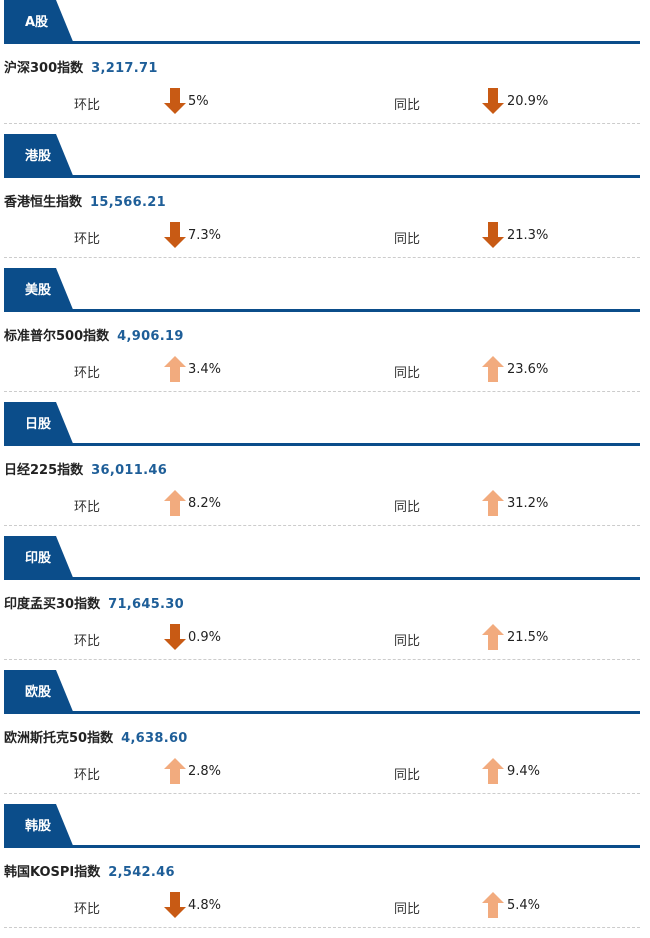 The image size is (650, 938). What do you see at coordinates (325, 201) in the screenshot?
I see `market-section: 港股 香港恒生指数 15,566.21 环比 7.3% 同比 21.3%` at bounding box center [325, 201].